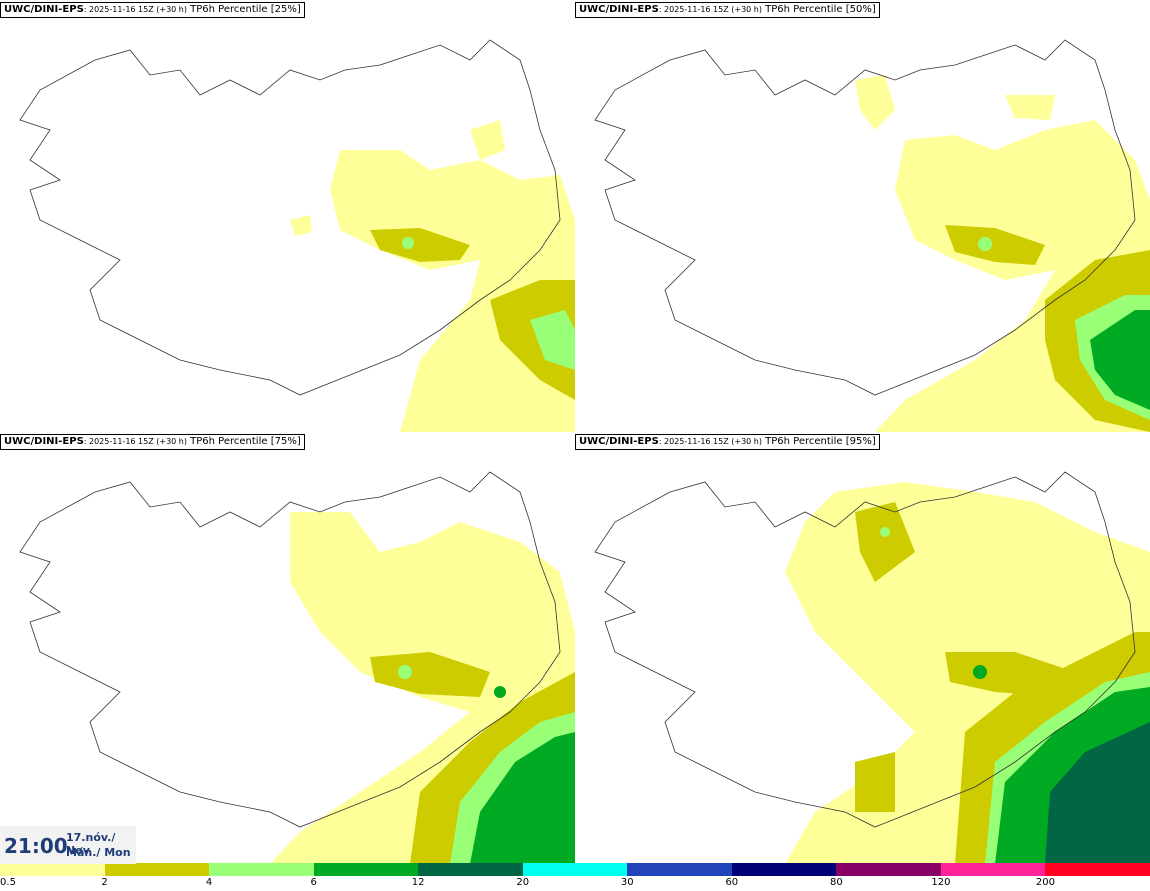 This screenshot has width=1150, height=891. Describe the element at coordinates (36, 846) in the screenshot. I see `valid-time: 21:00` at that location.